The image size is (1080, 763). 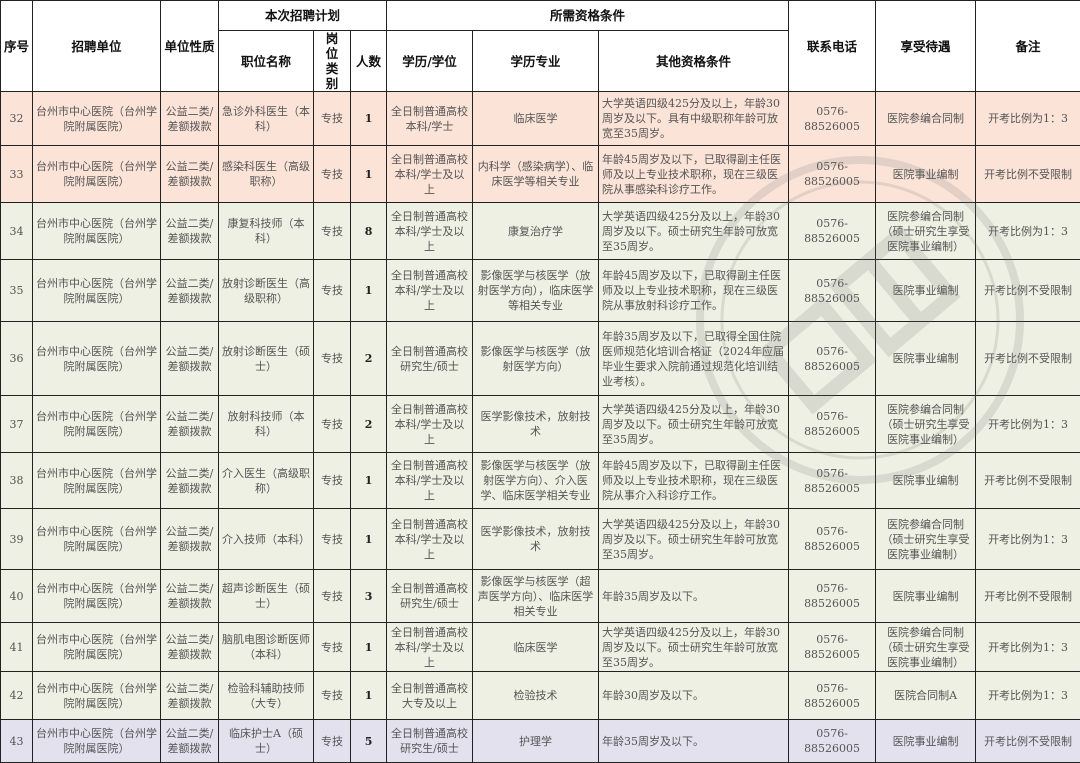 I want to click on seq-cell: 32, so click(x=17, y=119).